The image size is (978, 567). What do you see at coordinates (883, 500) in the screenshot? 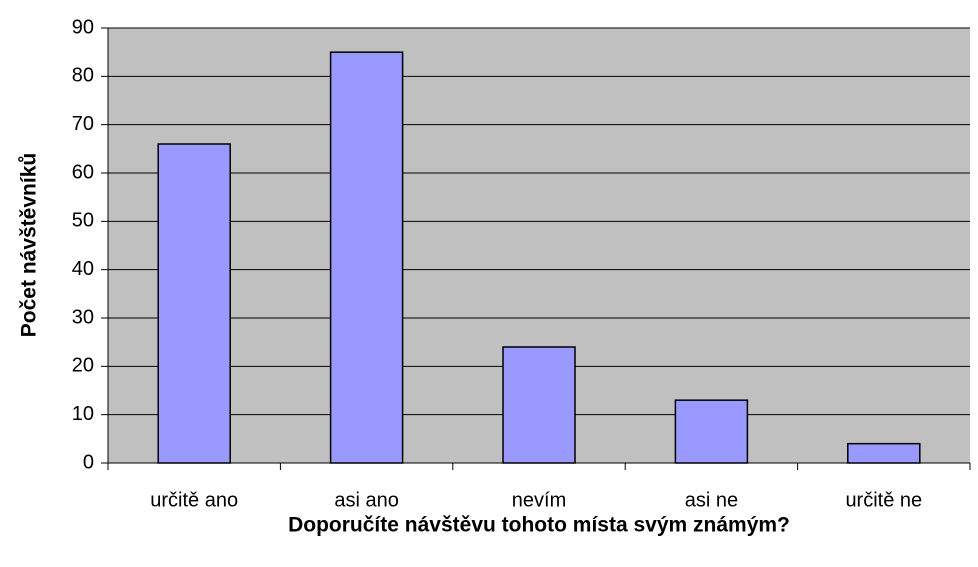
I see `x-tick-label: určitě ne` at bounding box center [883, 500].